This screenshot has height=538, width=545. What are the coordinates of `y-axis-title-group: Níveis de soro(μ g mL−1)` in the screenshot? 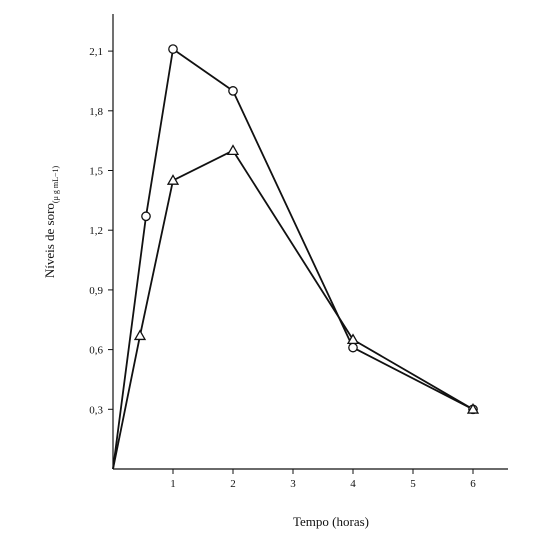 It's located at (51, 221).